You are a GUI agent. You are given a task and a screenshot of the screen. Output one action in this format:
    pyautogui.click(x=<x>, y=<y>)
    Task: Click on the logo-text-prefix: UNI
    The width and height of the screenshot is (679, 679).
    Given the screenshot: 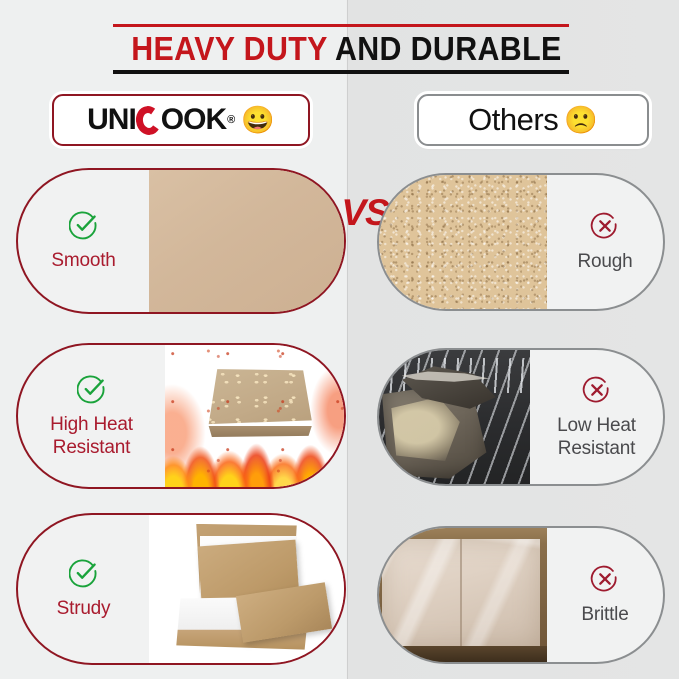 What is the action you would take?
    pyautogui.click(x=112, y=119)
    